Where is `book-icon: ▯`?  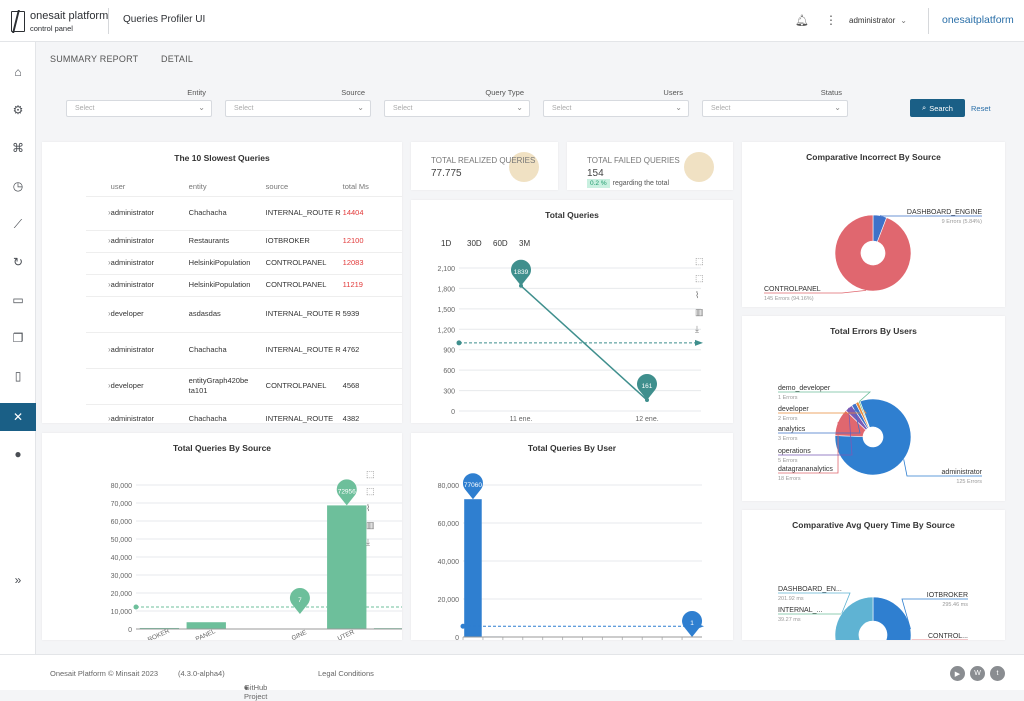 book-icon: ▯ is located at coordinates (18, 376).